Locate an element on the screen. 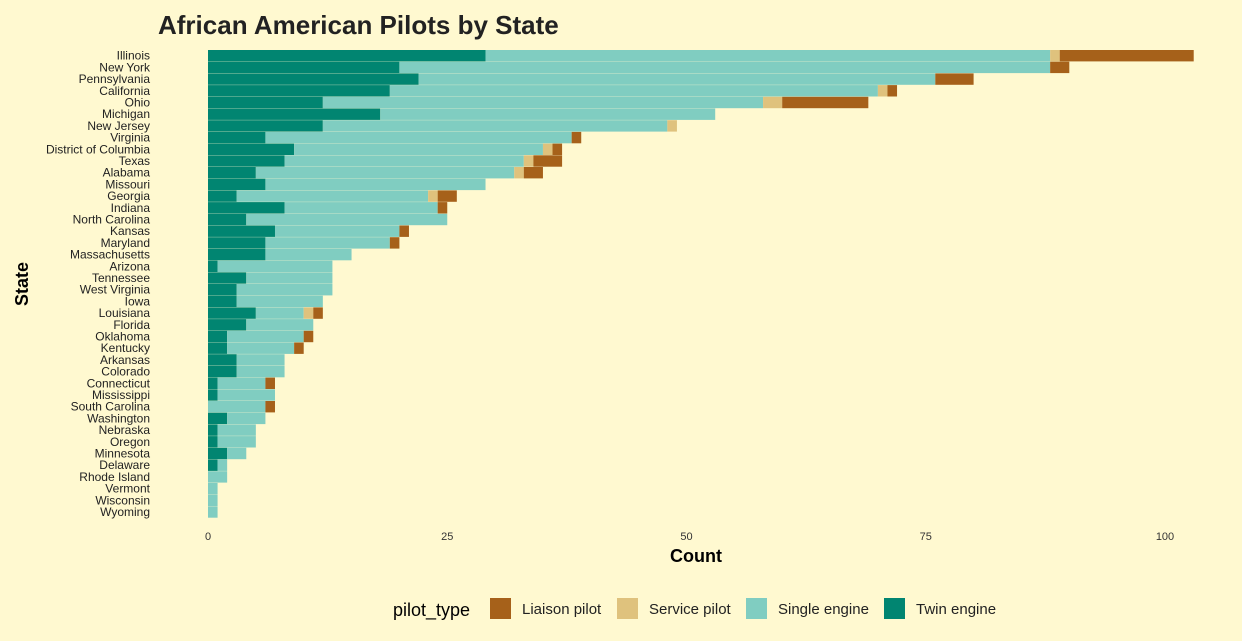 Image resolution: width=1242 pixels, height=641 pixels. bar-washington-twin-engine is located at coordinates (218, 418).